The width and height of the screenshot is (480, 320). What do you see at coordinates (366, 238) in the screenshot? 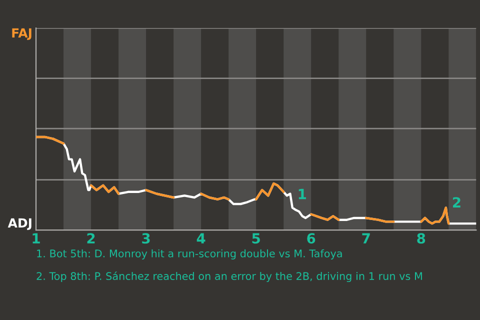
I see `x-tick-label: 7` at bounding box center [366, 238].